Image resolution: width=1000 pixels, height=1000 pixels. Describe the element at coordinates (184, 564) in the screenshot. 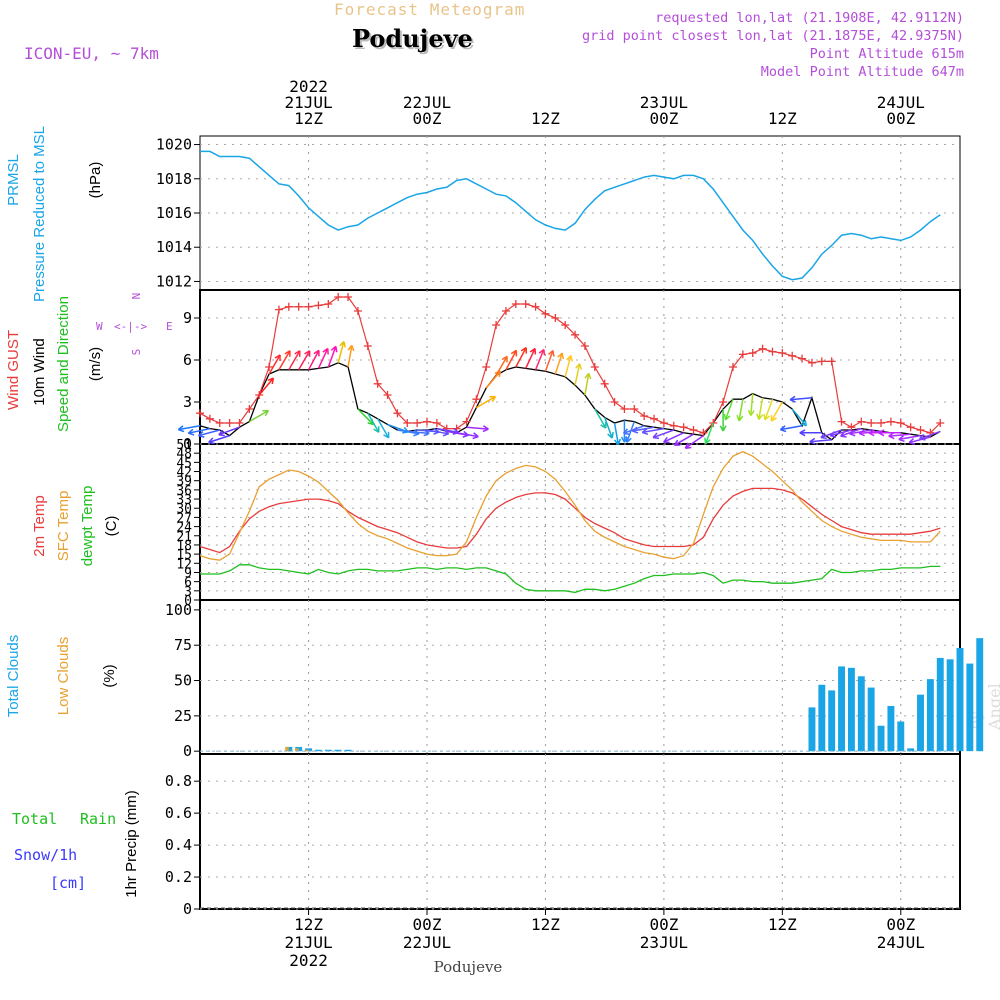

I see `y-tick-label: 12` at that location.